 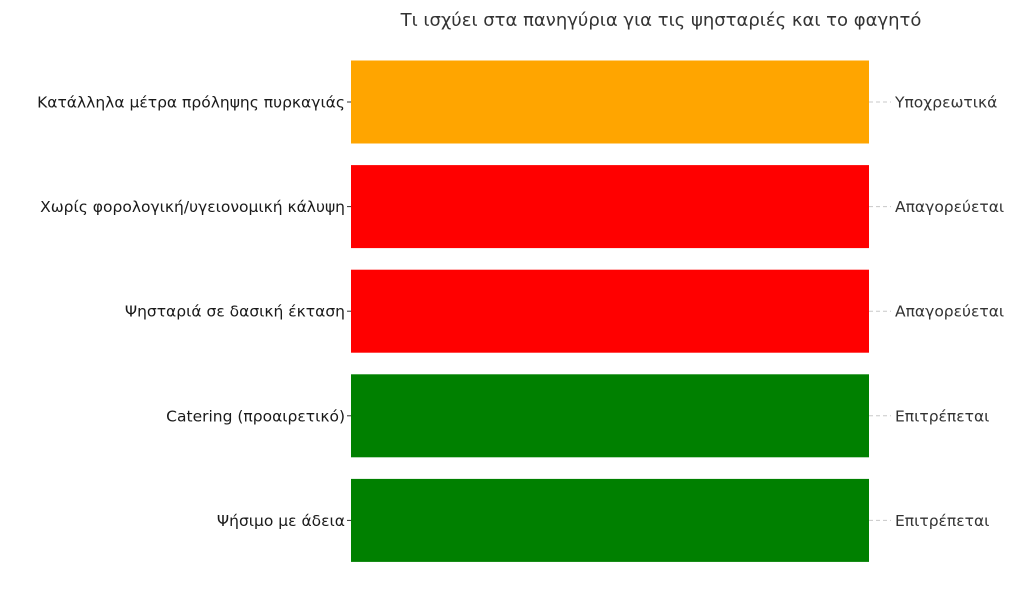 I want to click on category-label: Χωρίς φορολογική/υγειονομική κάλυψη, so click(x=192, y=207).